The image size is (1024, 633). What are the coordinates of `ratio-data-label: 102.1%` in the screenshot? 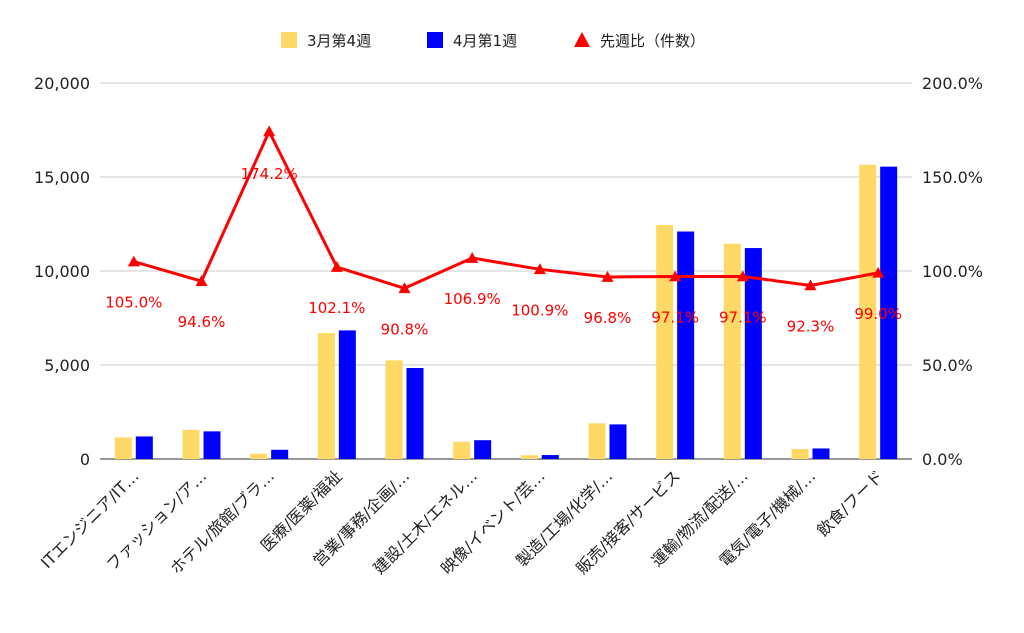 It's located at (336, 308).